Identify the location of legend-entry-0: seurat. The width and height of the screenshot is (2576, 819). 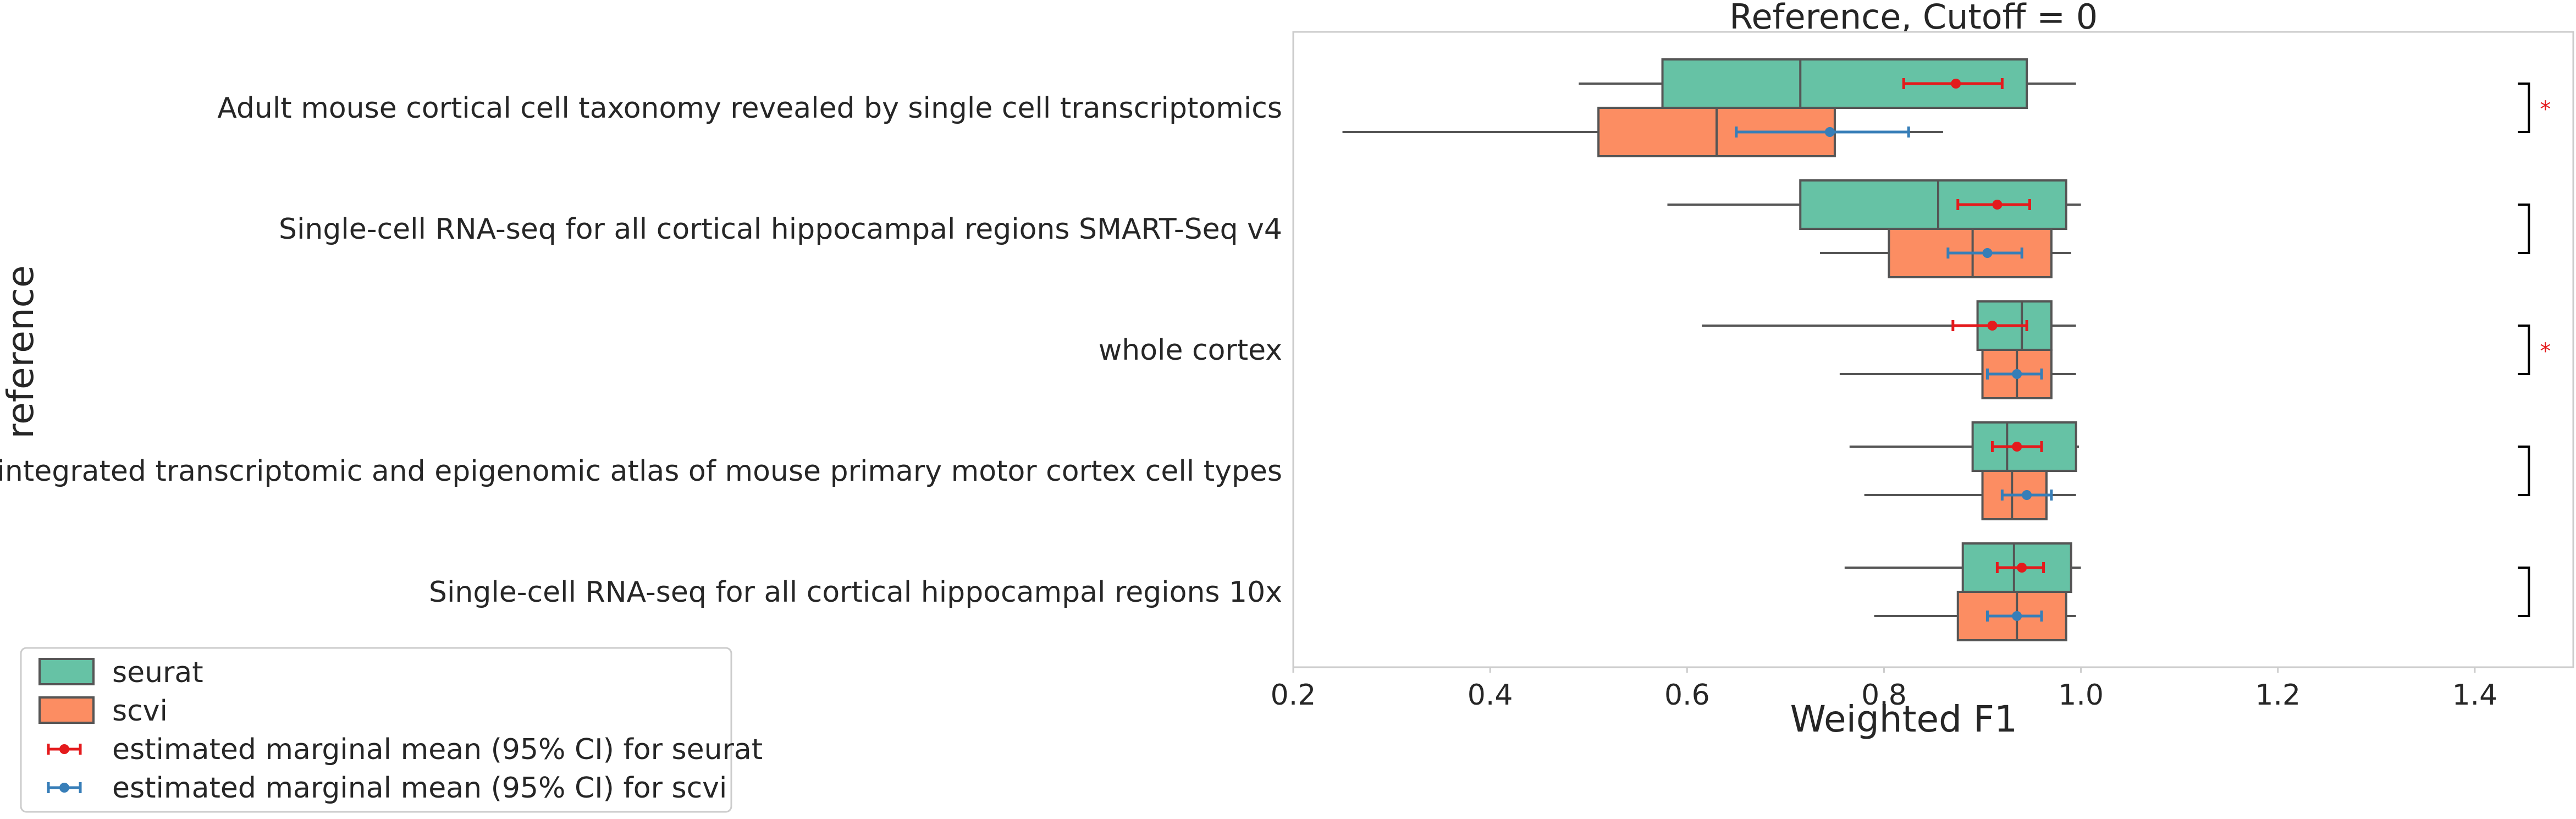
(120, 673).